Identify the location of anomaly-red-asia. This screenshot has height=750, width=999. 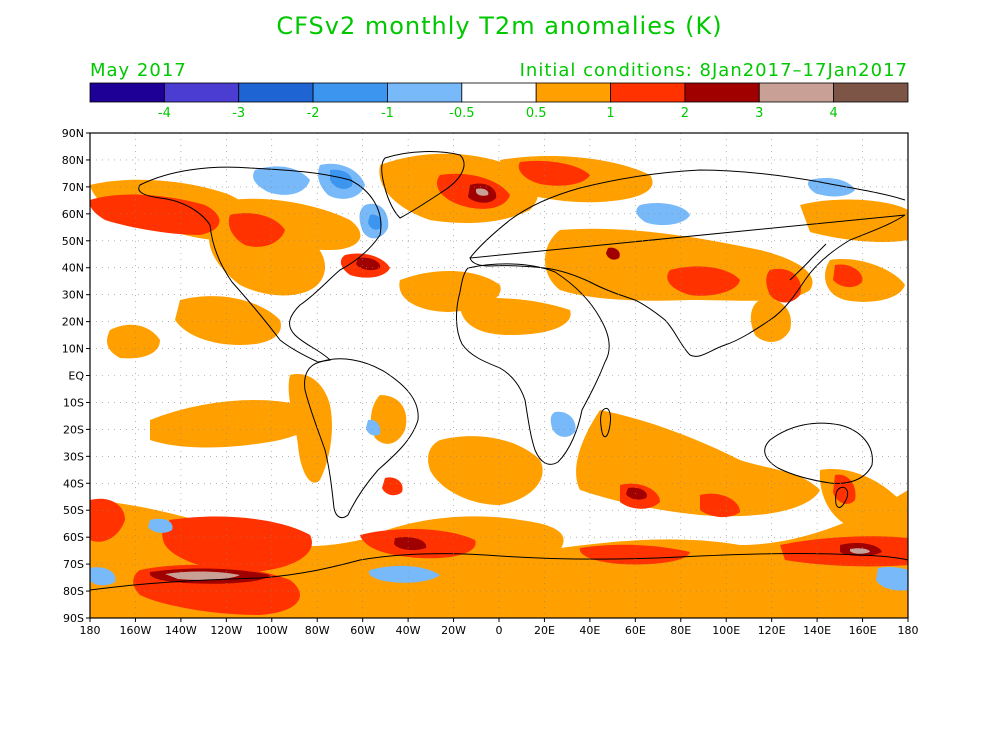
(703, 281).